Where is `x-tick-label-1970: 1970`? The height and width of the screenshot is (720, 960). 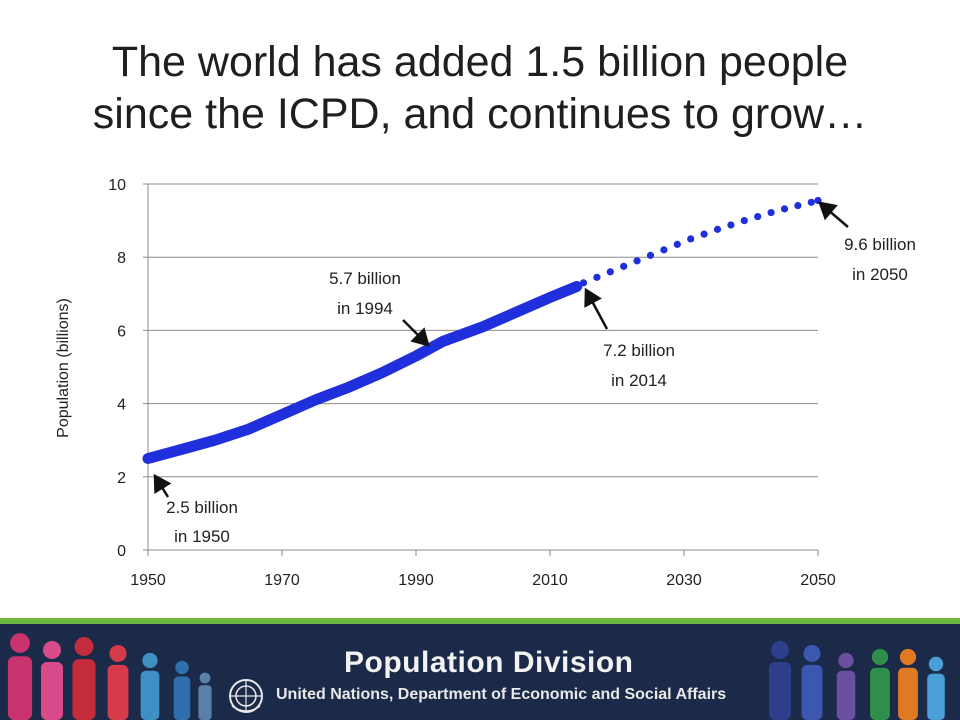 x-tick-label-1970: 1970 is located at coordinates (282, 580).